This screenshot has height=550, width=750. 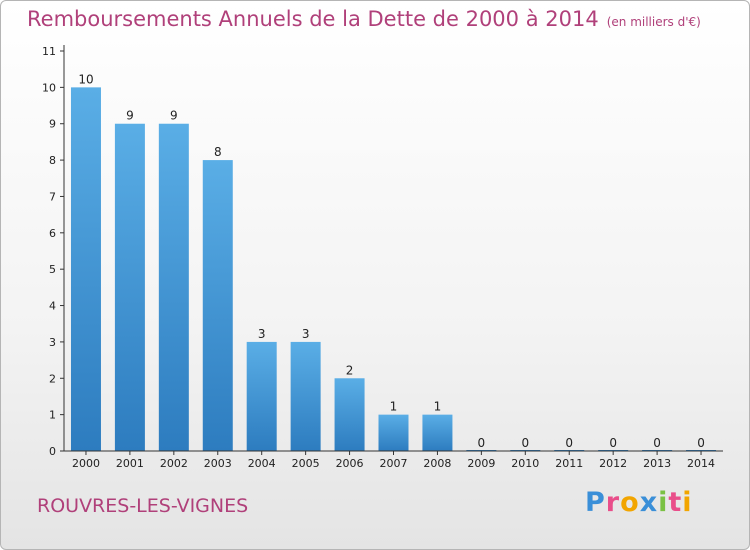 What do you see at coordinates (52, 269) in the screenshot?
I see `y-tick-label-5: 5` at bounding box center [52, 269].